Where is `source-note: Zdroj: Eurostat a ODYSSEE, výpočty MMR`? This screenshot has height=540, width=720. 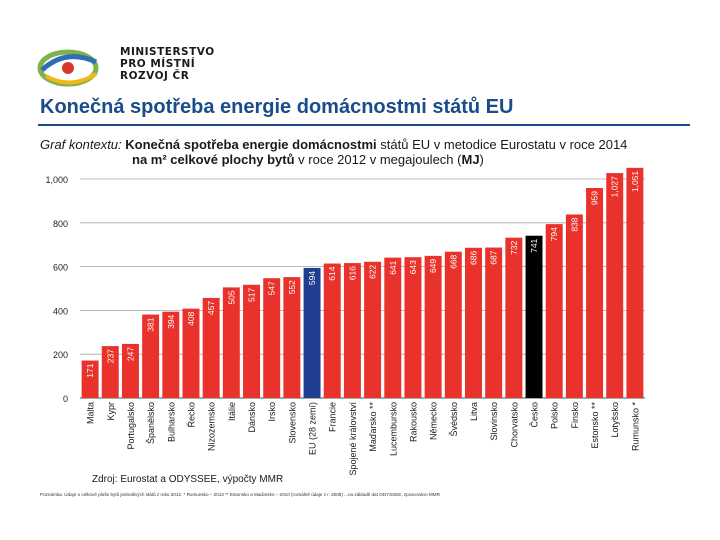
source-note: Zdroj: Eurostat a ODYSSEE, výpočty MMR is located at coordinates (188, 479).